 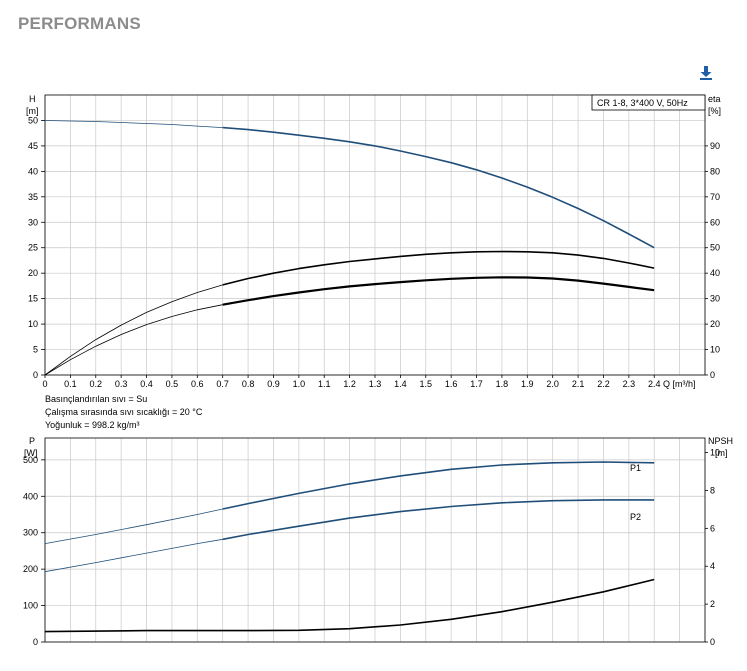 What do you see at coordinates (197, 384) in the screenshot?
I see `x-tick-label: 0.6` at bounding box center [197, 384].